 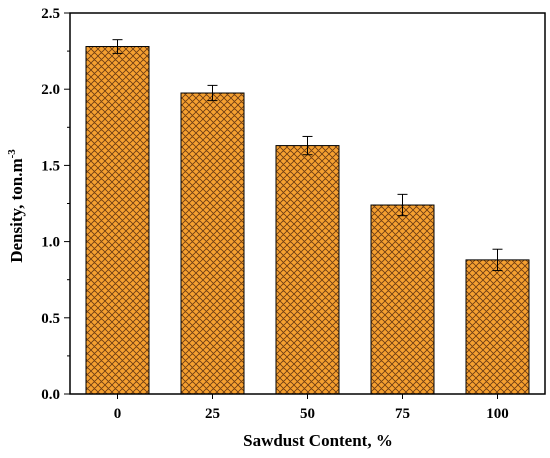 I want to click on y-tick-label: 0.5, so click(x=50, y=319).